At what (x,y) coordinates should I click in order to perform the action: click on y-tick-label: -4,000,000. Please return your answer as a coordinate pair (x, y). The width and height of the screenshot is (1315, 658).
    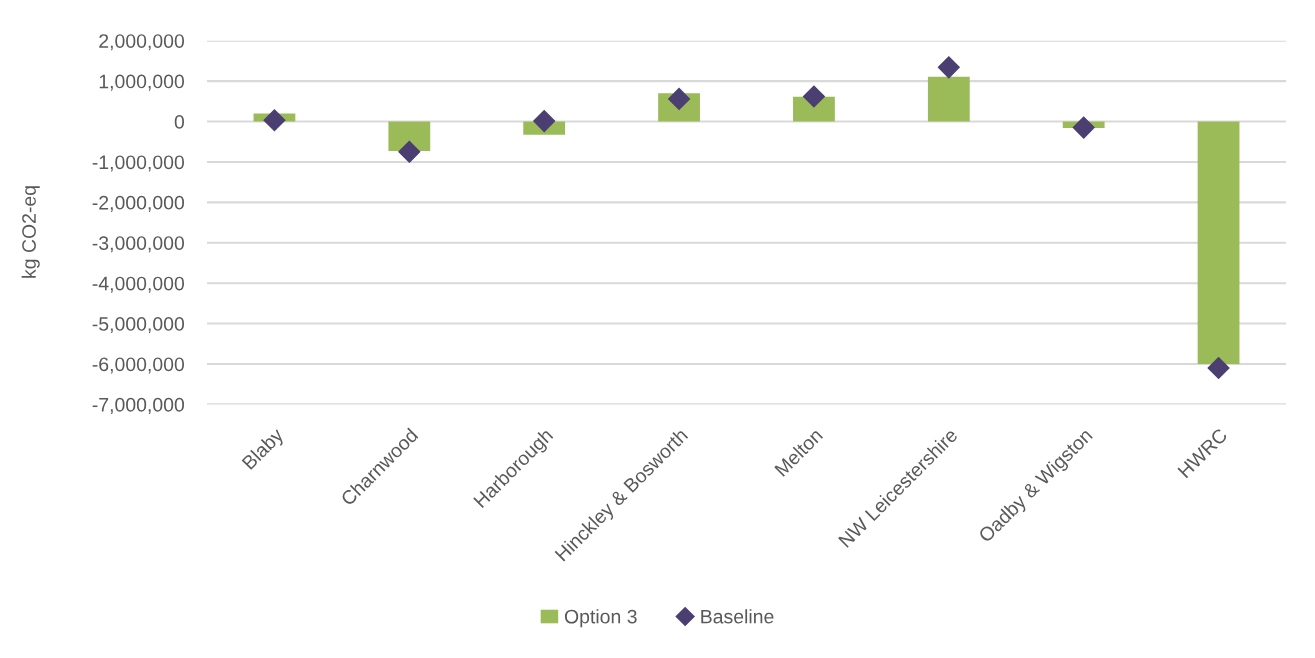
    Looking at the image, I should click on (138, 284).